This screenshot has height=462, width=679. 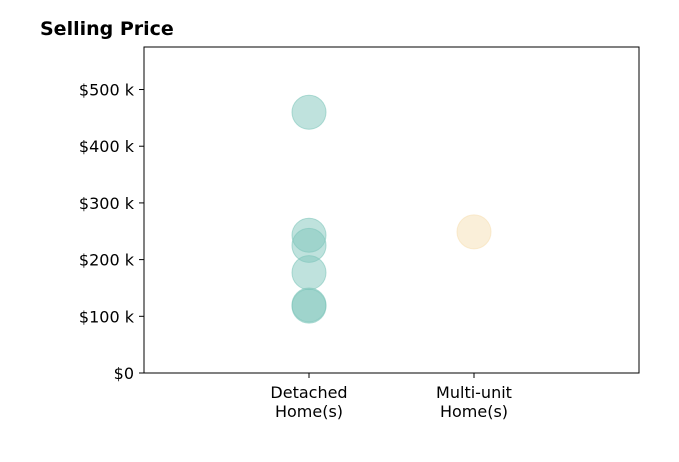 What do you see at coordinates (107, 203) in the screenshot?
I see `y-tick-label: $300 k` at bounding box center [107, 203].